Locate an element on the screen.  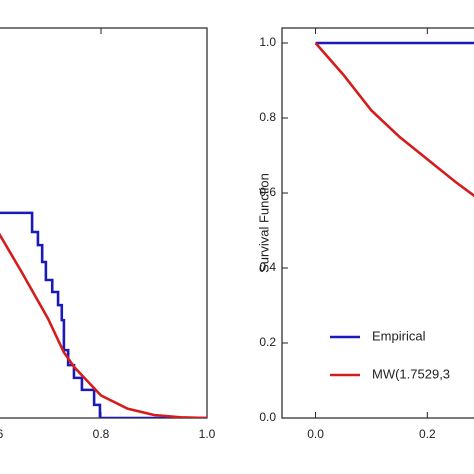
y-tick-label: 0.2 is located at coordinates (267, 342).